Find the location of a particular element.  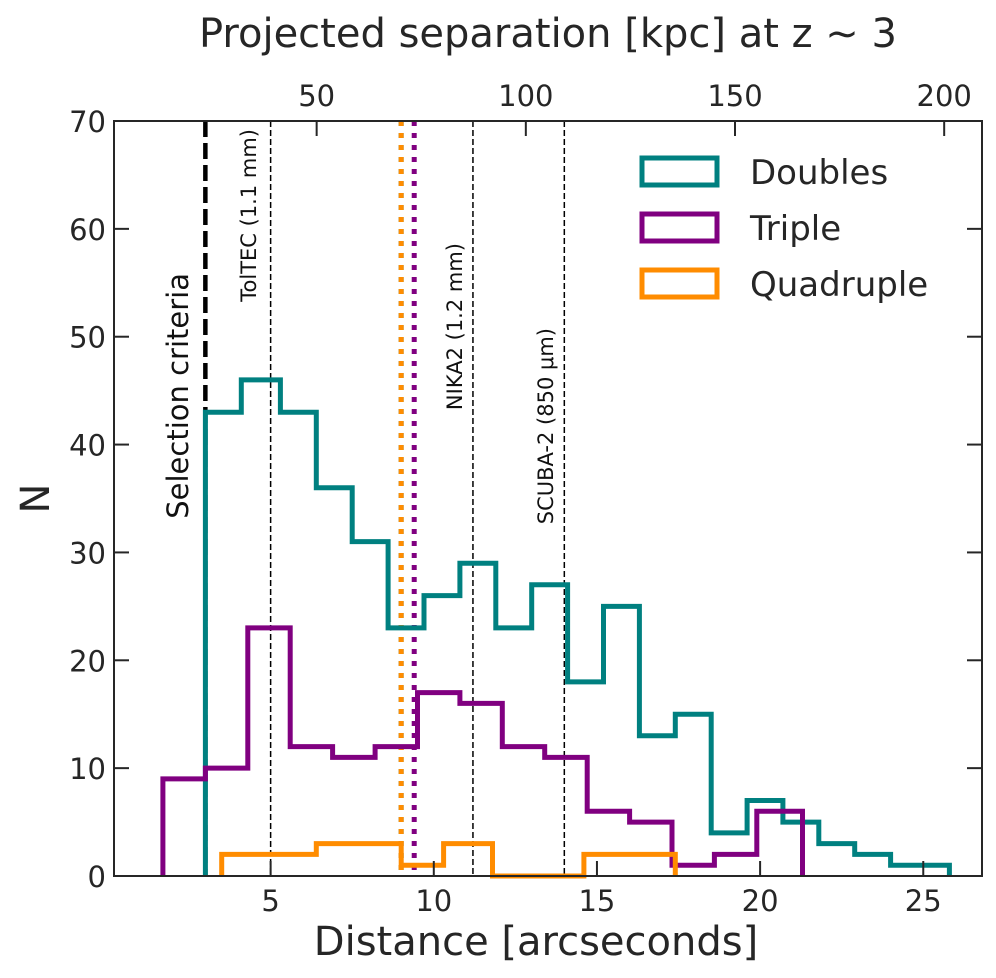

legend-label-doubles: Doubles is located at coordinates (819, 173).